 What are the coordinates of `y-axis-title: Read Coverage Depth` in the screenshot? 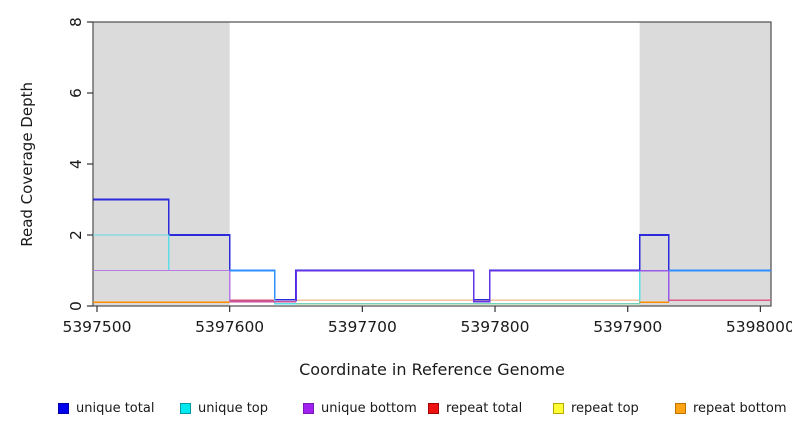 It's located at (27, 164).